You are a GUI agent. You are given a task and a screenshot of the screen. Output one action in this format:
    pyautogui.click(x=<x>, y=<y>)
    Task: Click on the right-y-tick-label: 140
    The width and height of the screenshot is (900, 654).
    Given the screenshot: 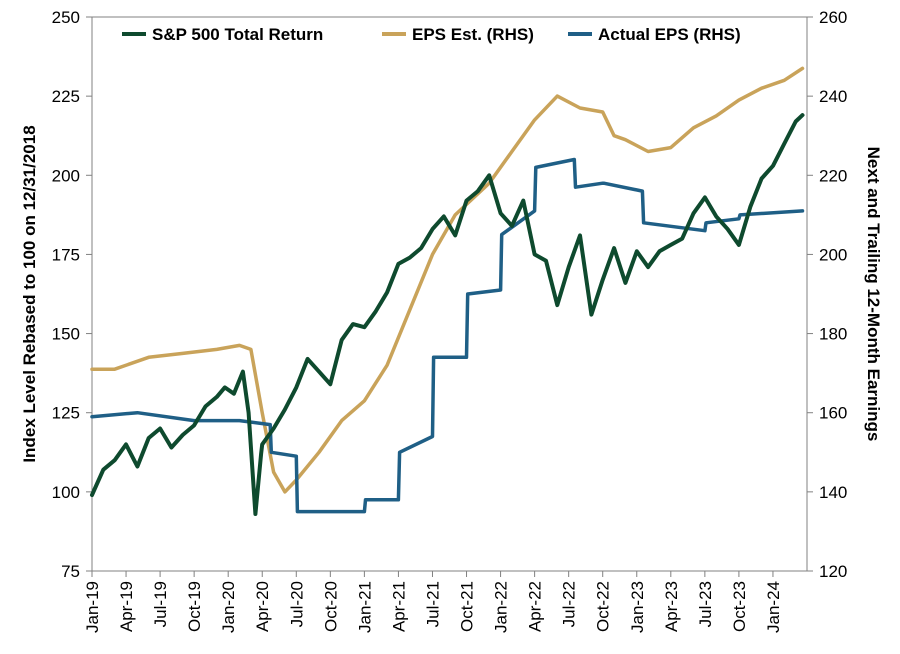 What is the action you would take?
    pyautogui.click(x=833, y=492)
    